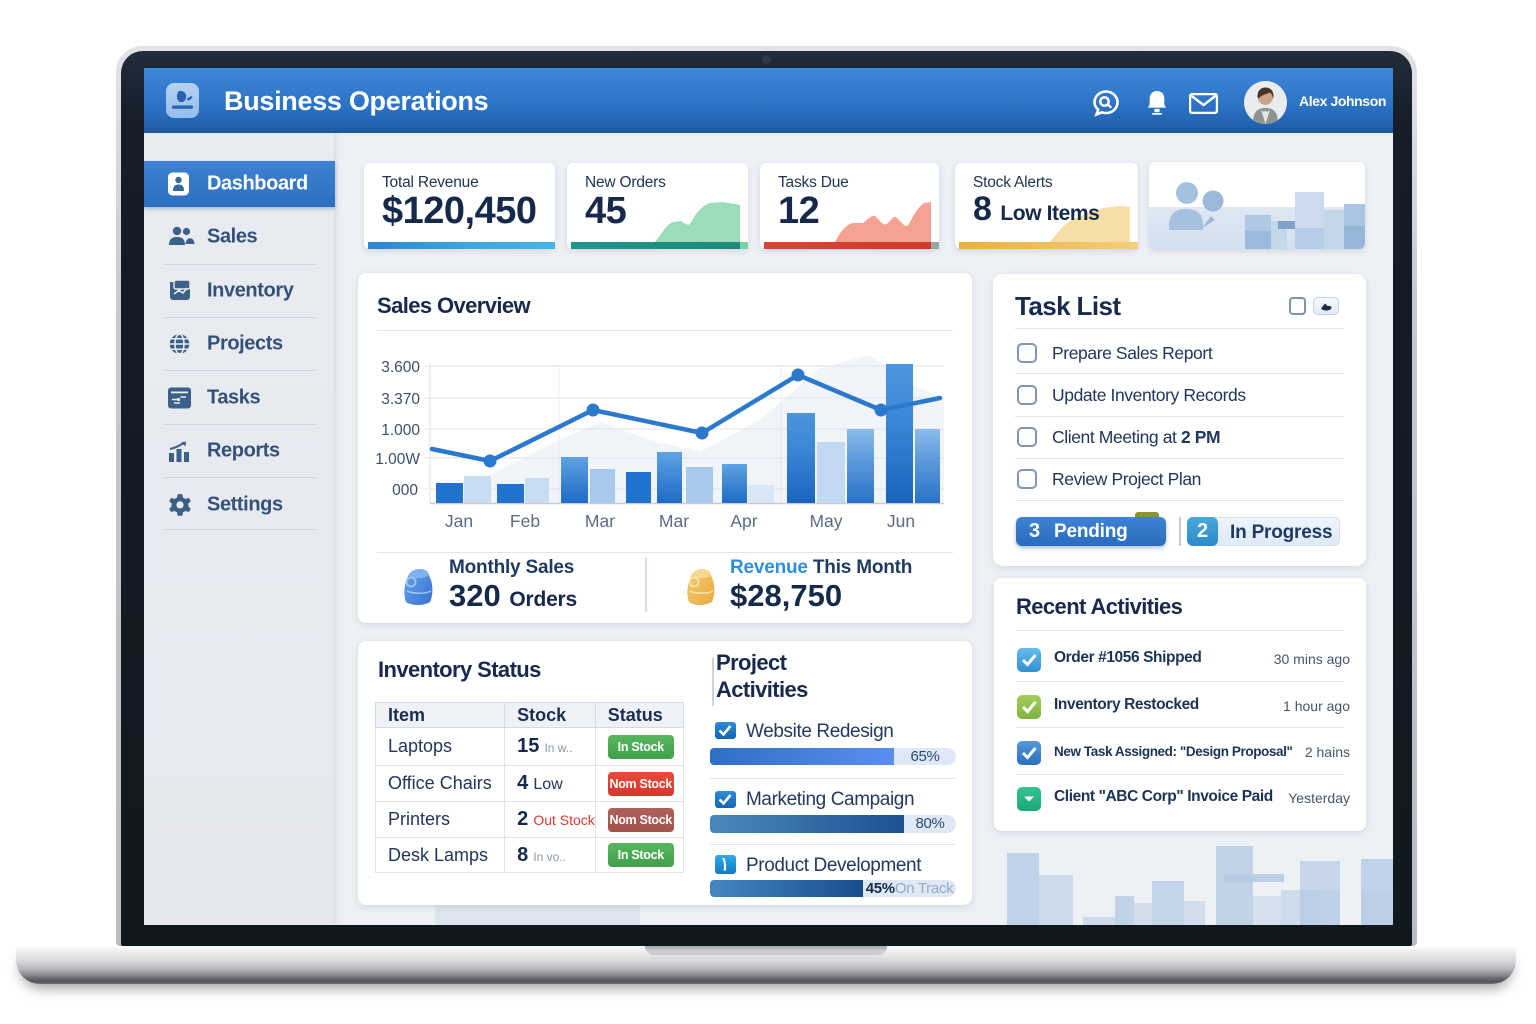  I want to click on svg-text: Jun, so click(901, 521).